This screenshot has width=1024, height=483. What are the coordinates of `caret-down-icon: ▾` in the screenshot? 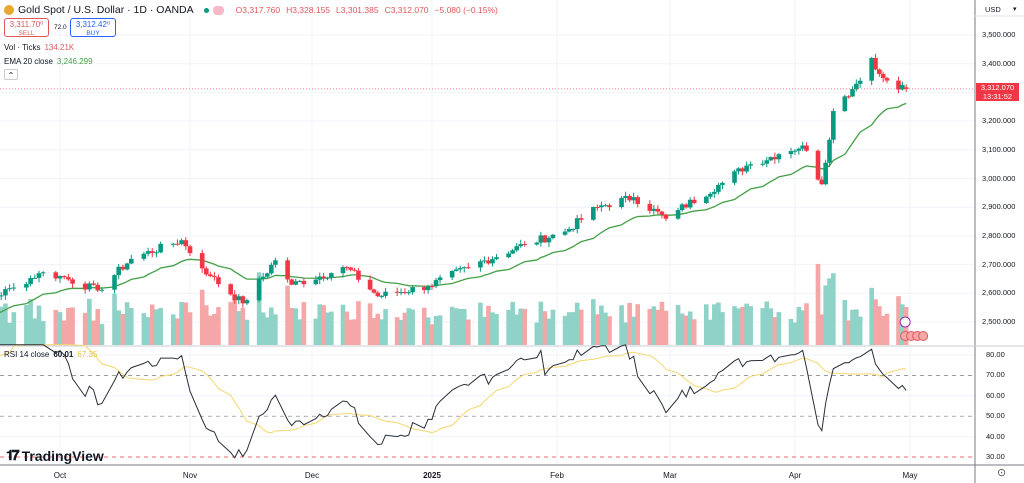 It's located at (1015, 9).